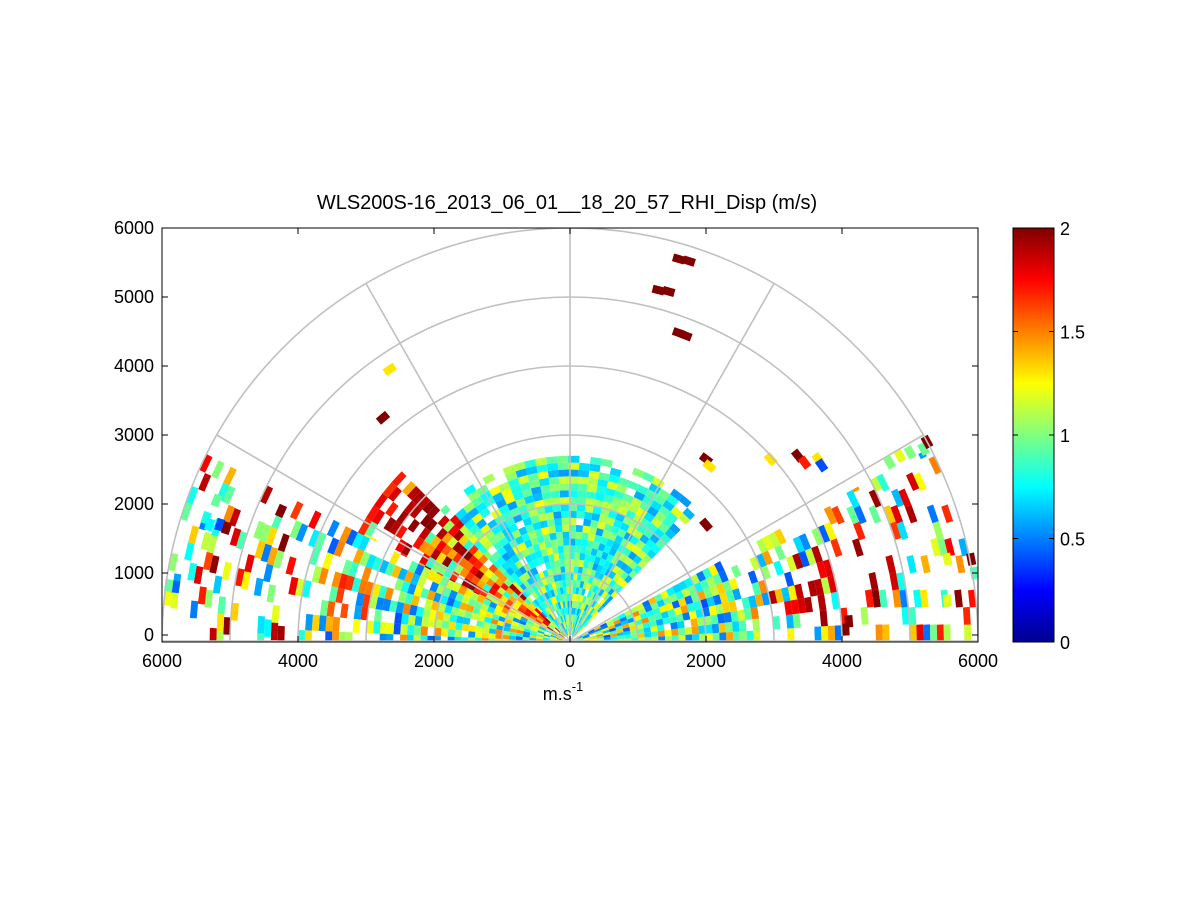 Image resolution: width=1201 pixels, height=901 pixels. Describe the element at coordinates (849, 621) in the screenshot. I see `data-point` at that location.